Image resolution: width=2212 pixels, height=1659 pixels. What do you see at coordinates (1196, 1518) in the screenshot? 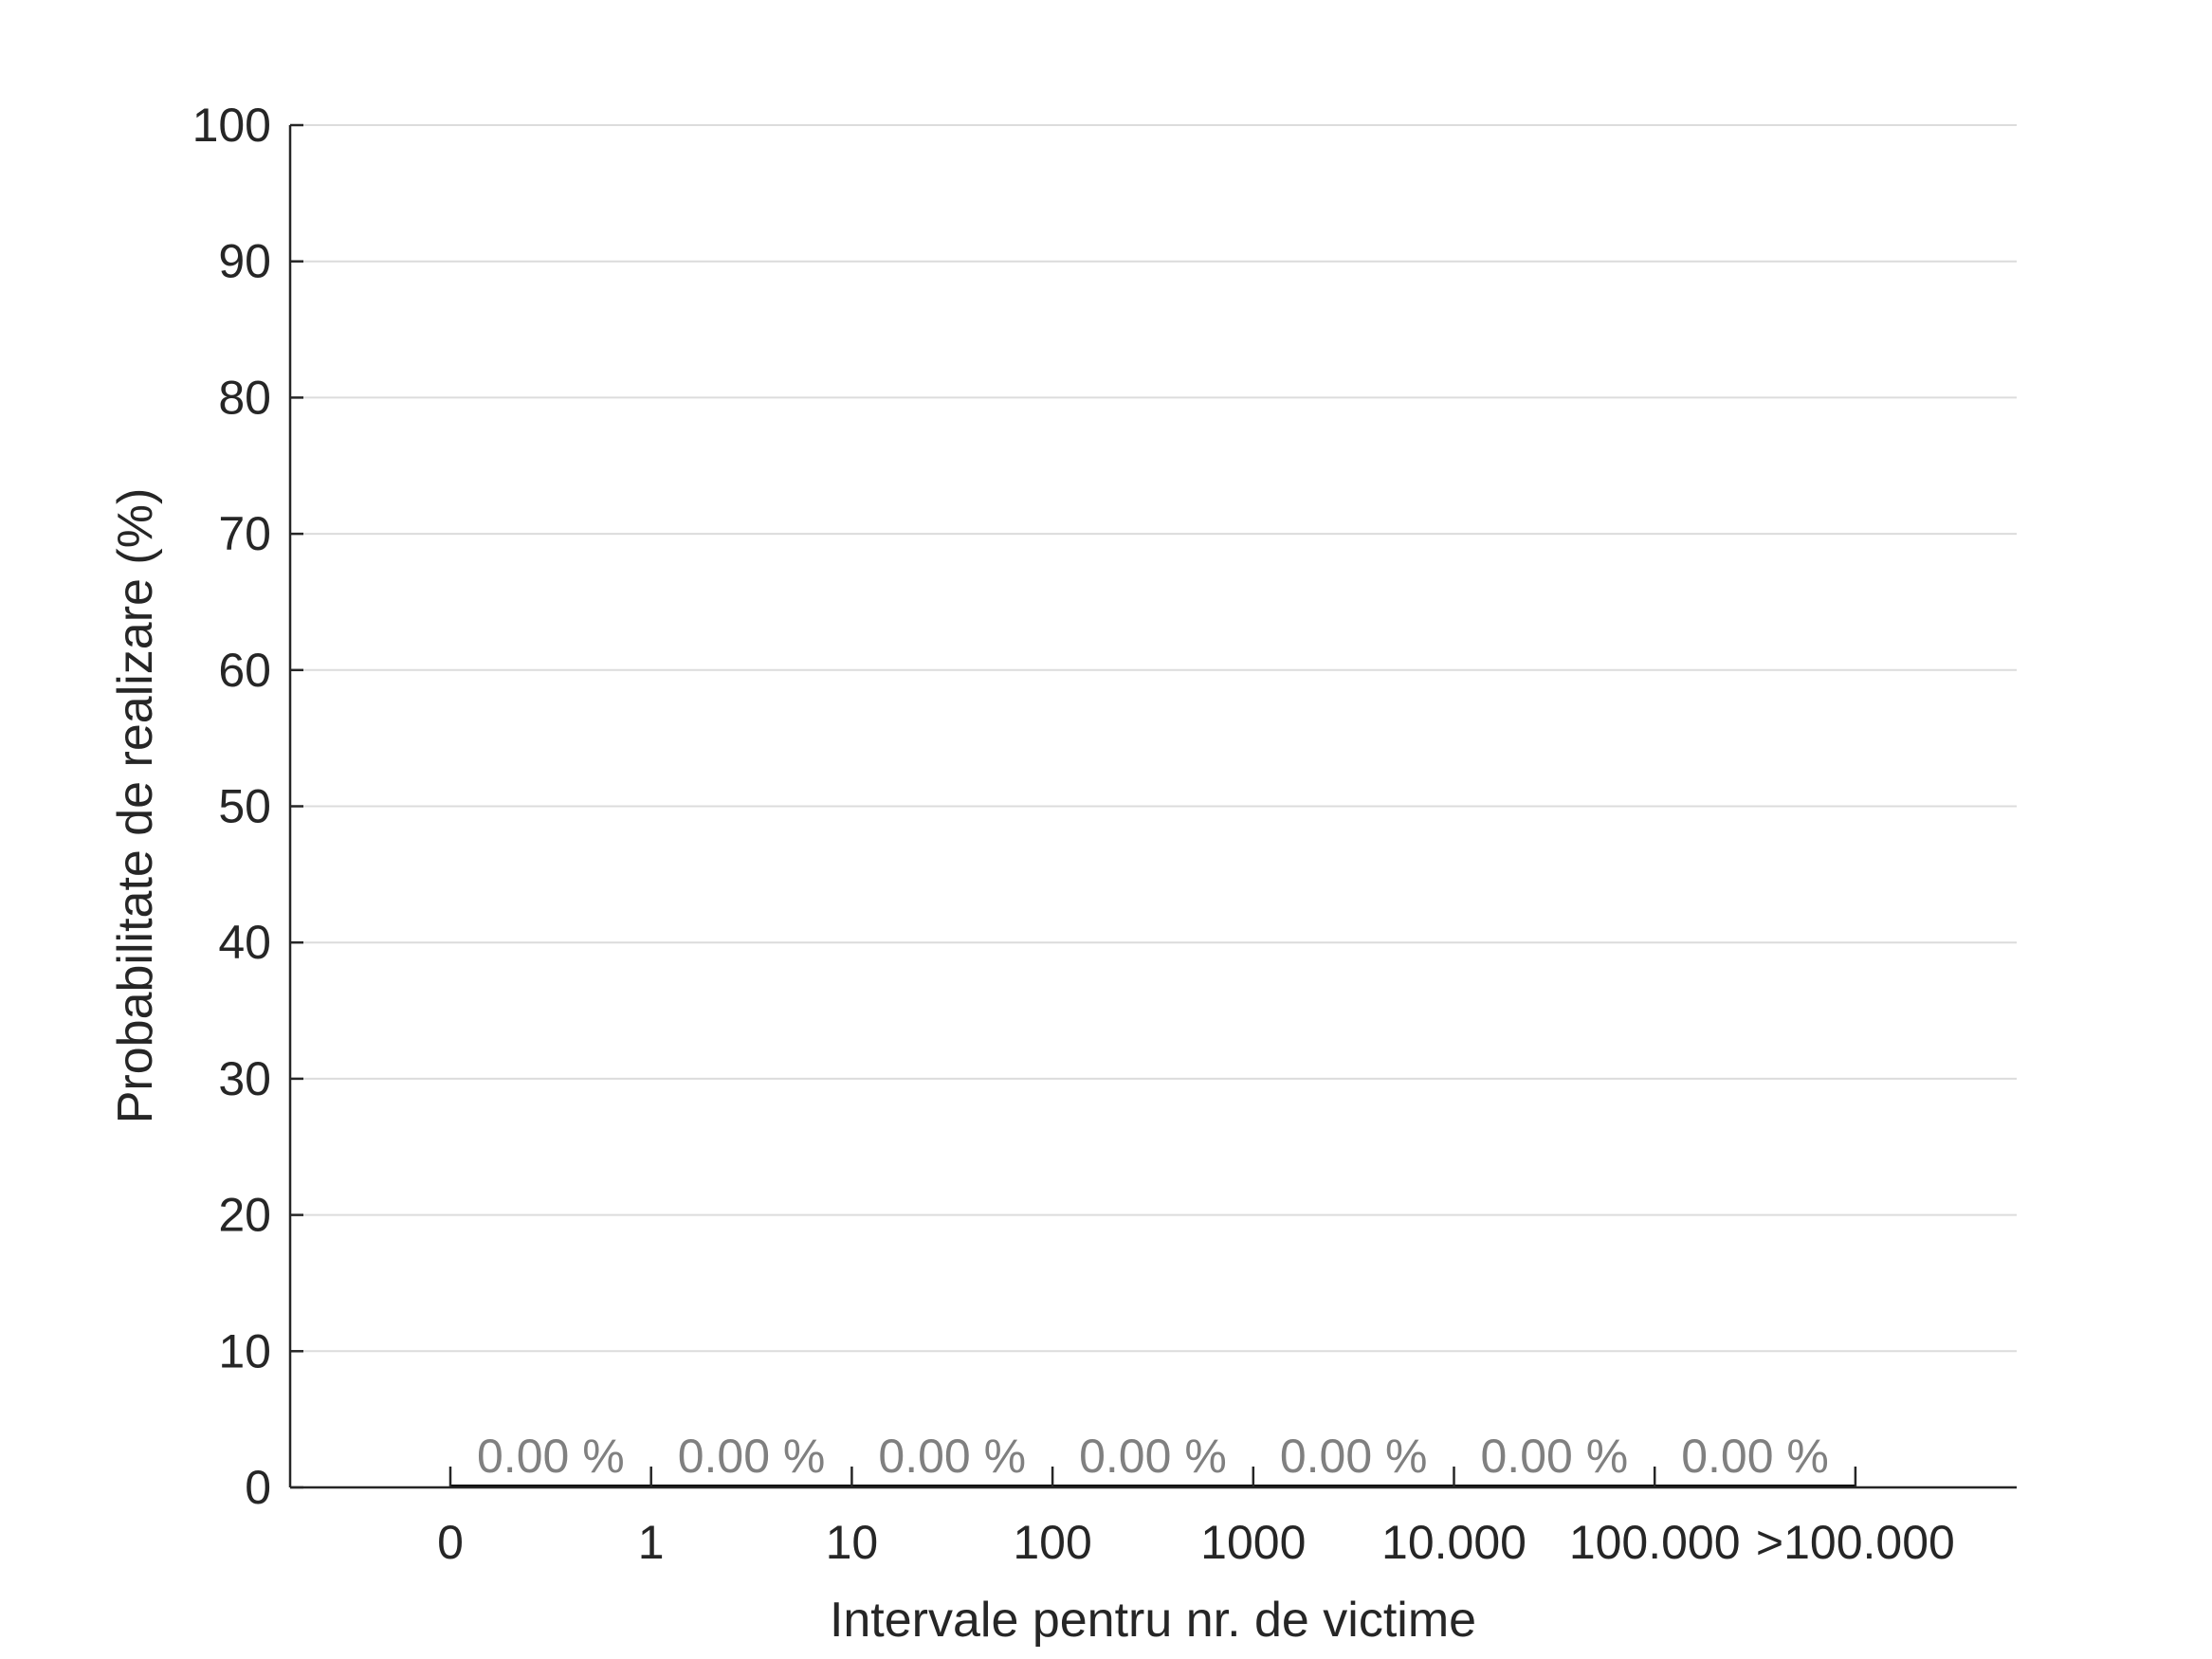
I see `x-axis-ticks: 0 1 10 100 1000 10.000 100.000 >100.000` at bounding box center [1196, 1518].